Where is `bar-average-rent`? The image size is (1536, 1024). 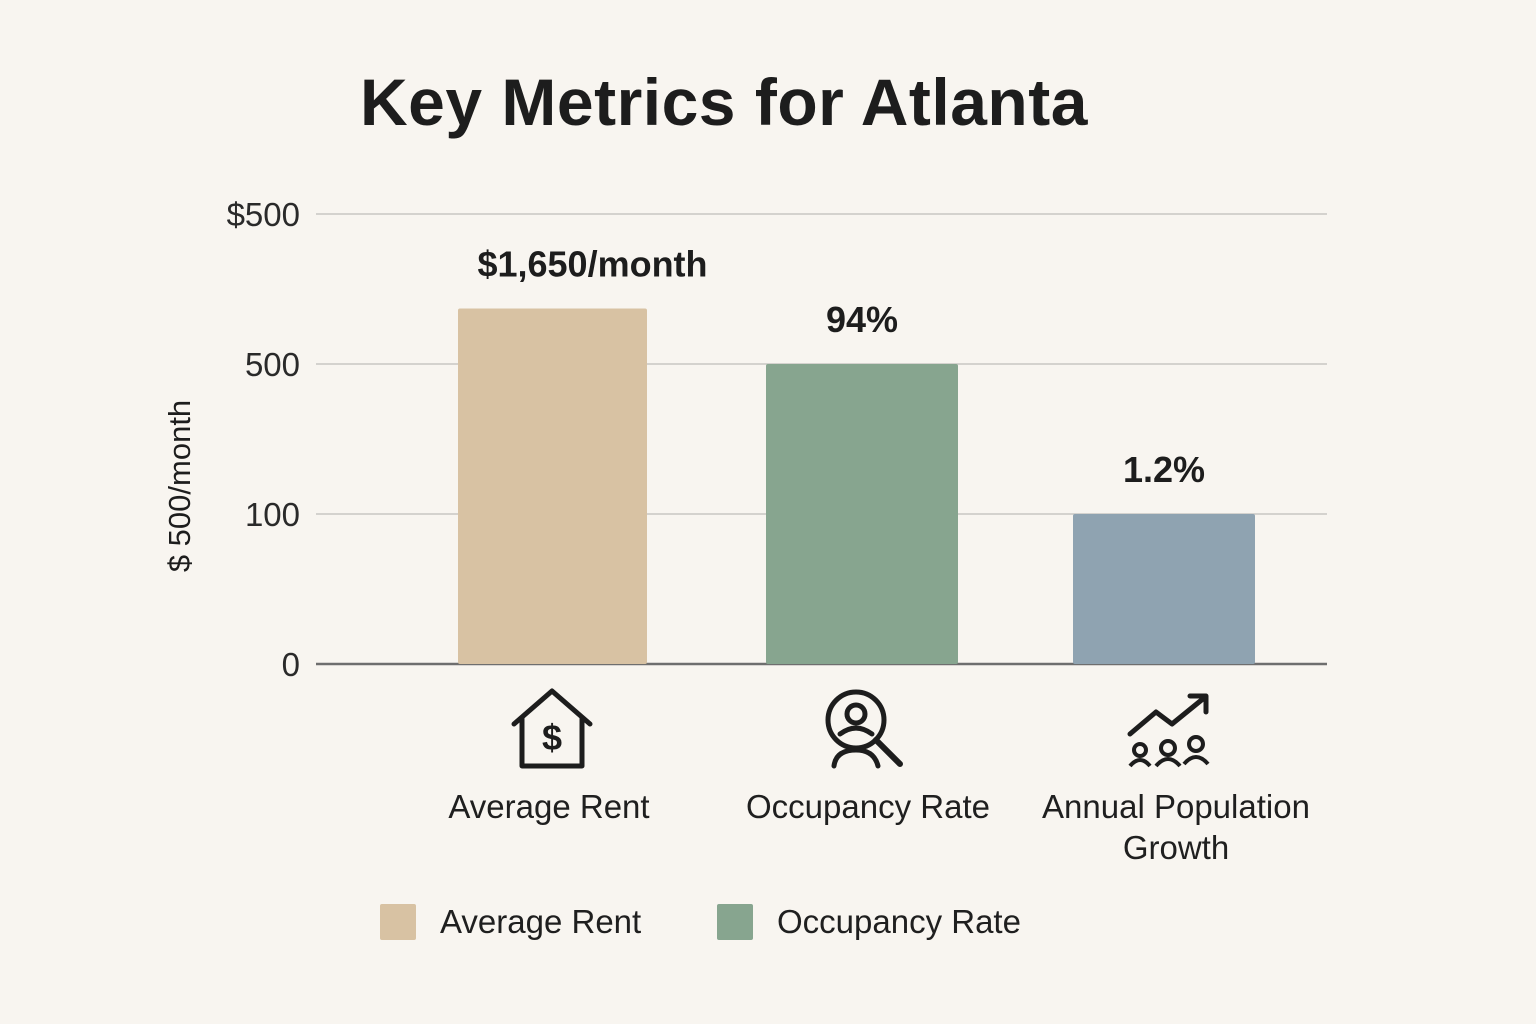 bar-average-rent is located at coordinates (552, 486).